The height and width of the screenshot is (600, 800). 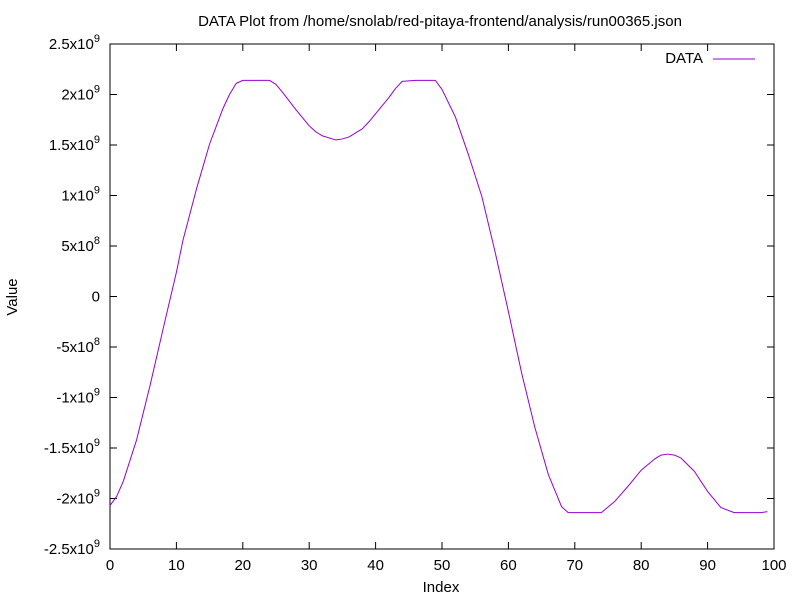 What do you see at coordinates (574, 565) in the screenshot?
I see `x-tick-label: 70` at bounding box center [574, 565].